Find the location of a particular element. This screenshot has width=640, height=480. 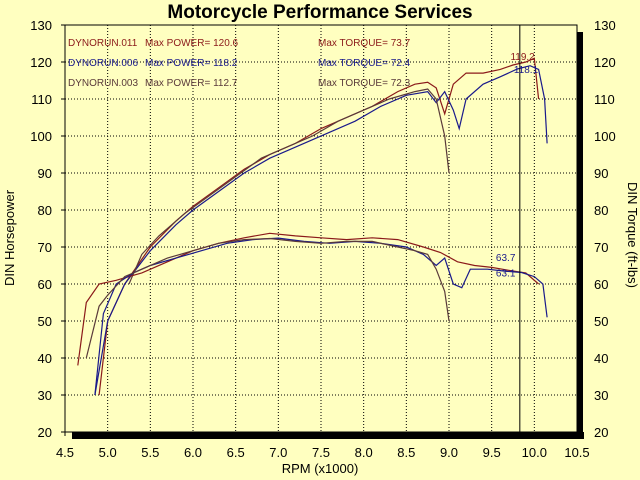

x-tick-label: 10.5 is located at coordinates (576, 452).